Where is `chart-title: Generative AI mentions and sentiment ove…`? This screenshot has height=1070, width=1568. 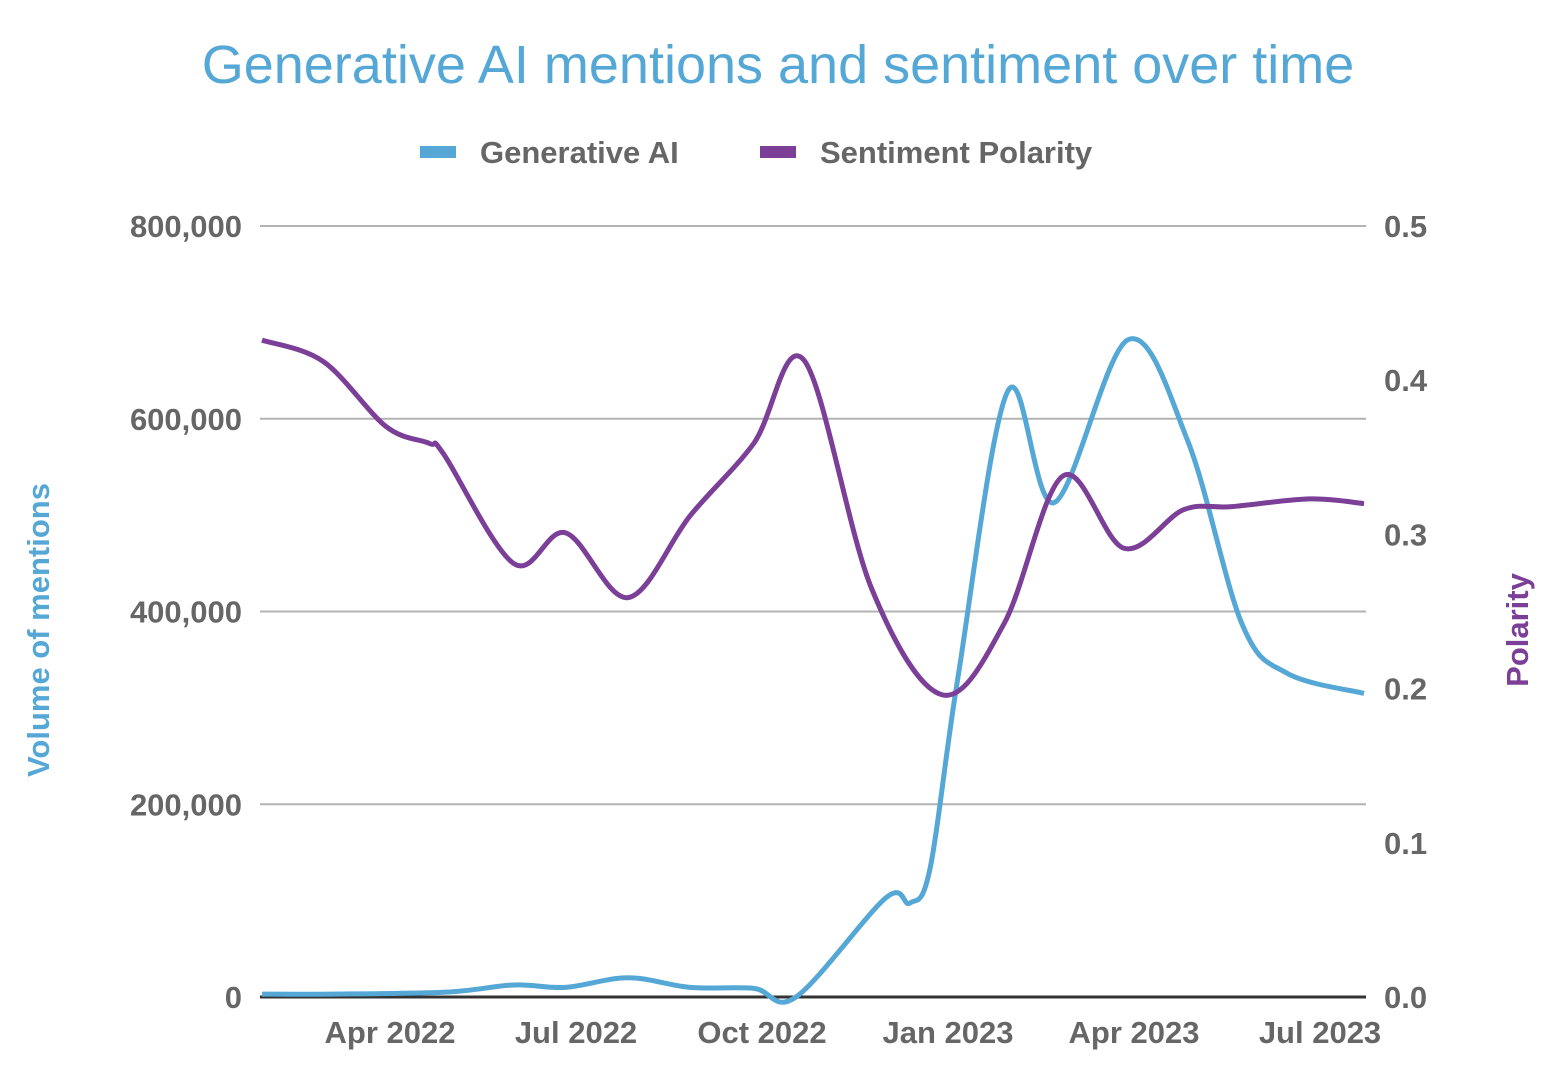 chart-title: Generative AI mentions and sentiment ove… is located at coordinates (778, 65).